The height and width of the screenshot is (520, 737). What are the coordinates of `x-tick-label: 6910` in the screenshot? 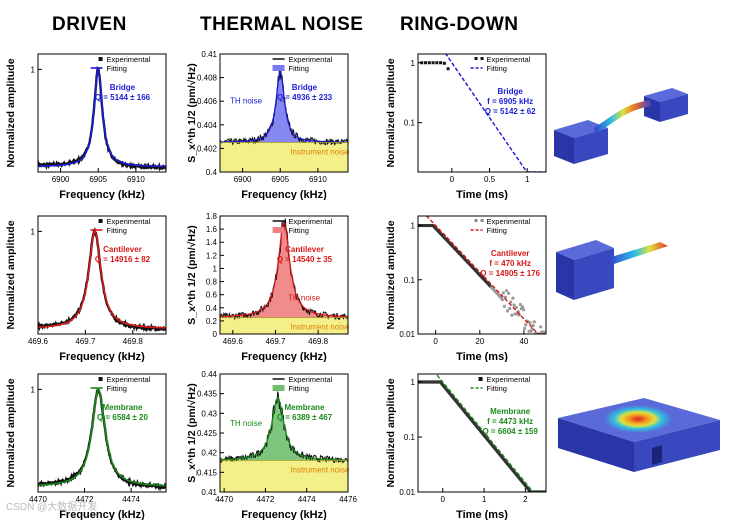 It's located at (136, 179).